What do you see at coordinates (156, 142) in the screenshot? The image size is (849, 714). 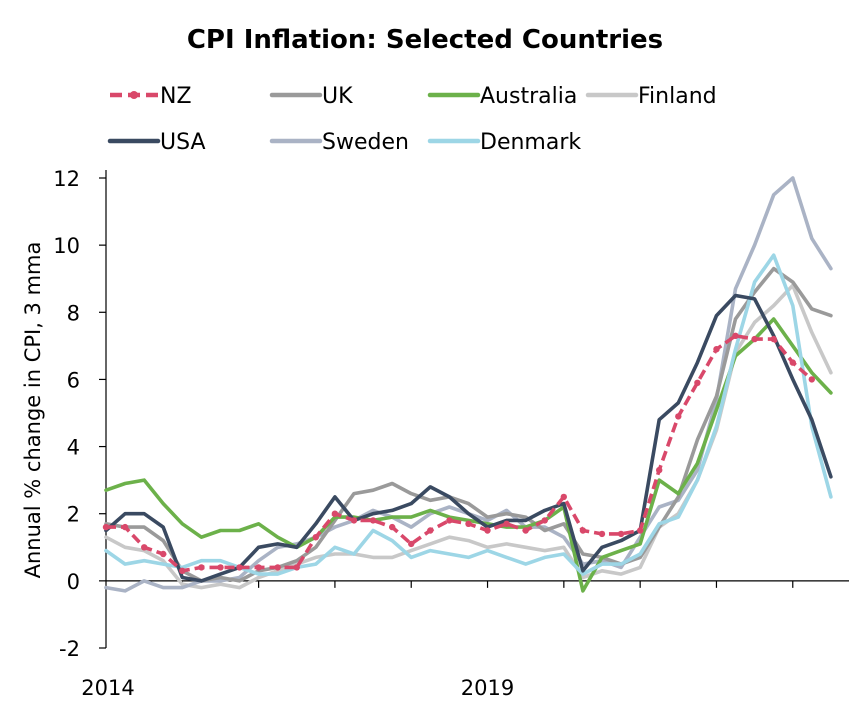 I see `legend-item-usa: USA` at bounding box center [156, 142].